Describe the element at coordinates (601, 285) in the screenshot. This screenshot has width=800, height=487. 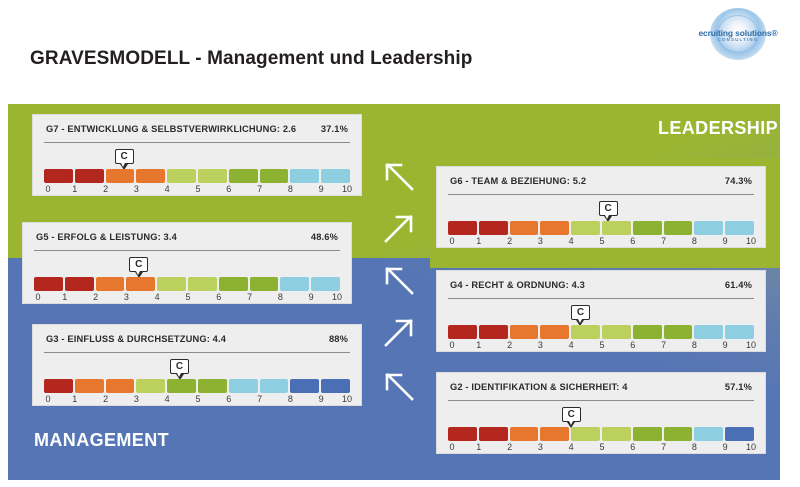
I see `card-header: G4 - RECHT & ORDNUNG: 4.3 61.4%` at that location.